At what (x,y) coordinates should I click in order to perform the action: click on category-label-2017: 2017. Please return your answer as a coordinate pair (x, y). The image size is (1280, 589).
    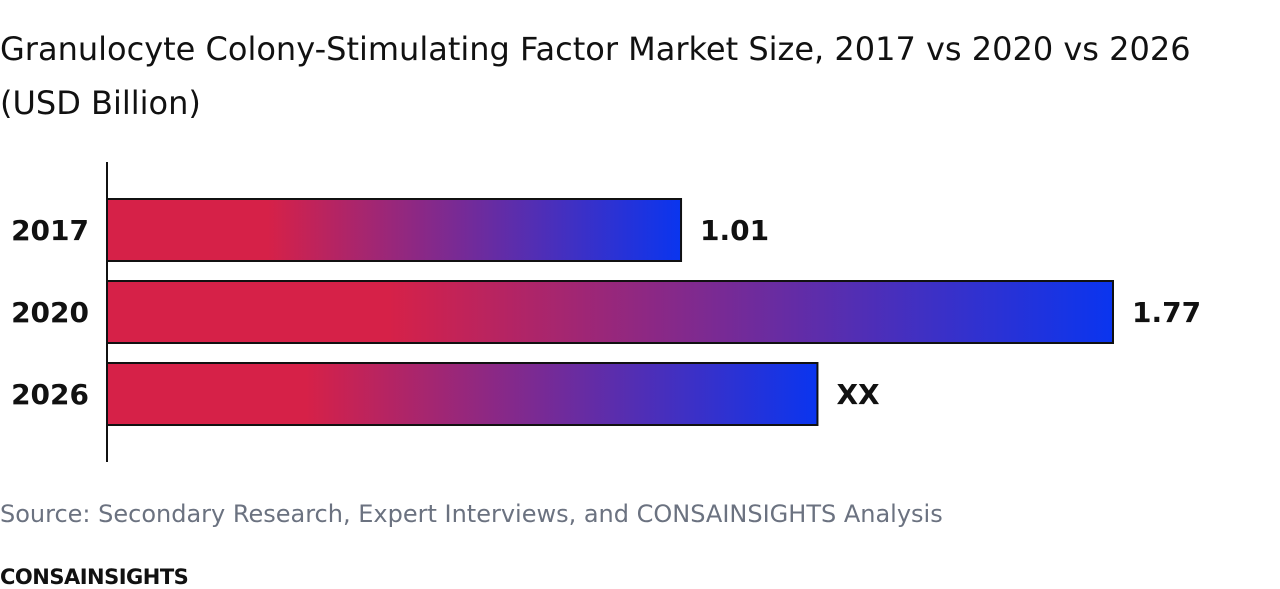
    Looking at the image, I should click on (50, 230).